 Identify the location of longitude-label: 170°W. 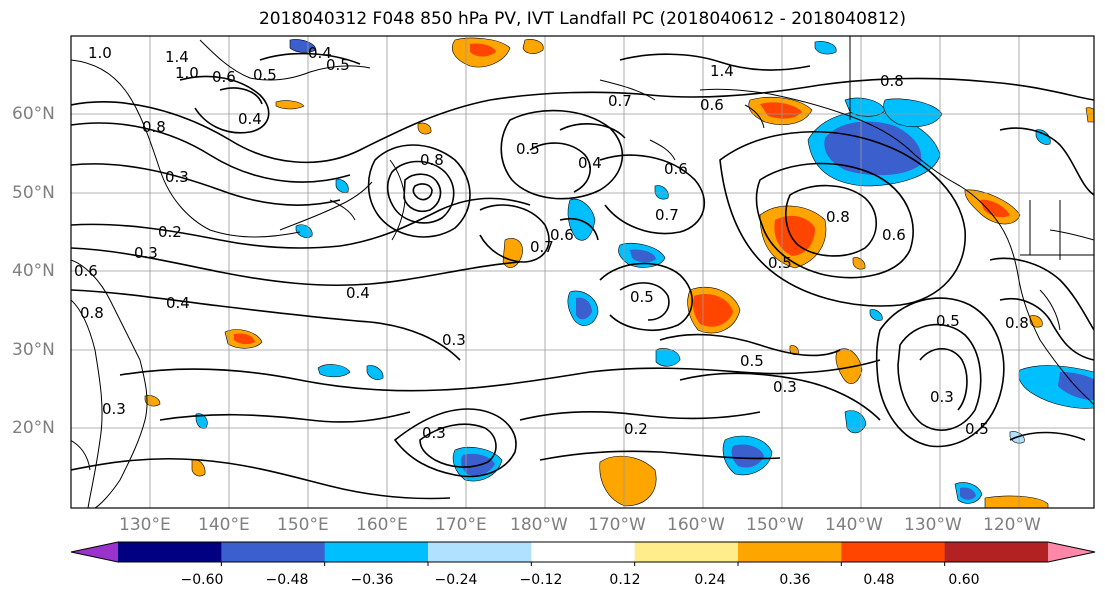
(617, 525).